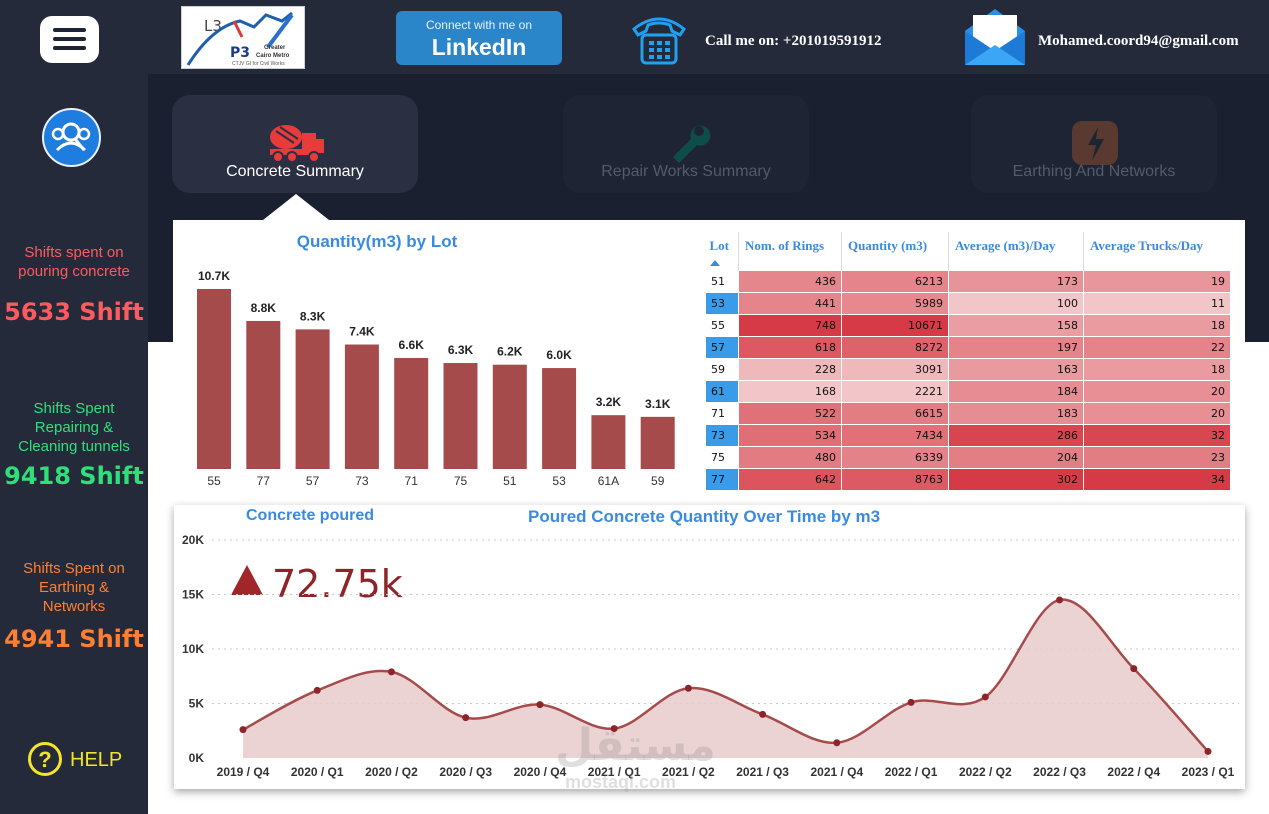 The width and height of the screenshot is (1269, 814). I want to click on column-header-quantity: Quantity (m3), so click(895, 251).